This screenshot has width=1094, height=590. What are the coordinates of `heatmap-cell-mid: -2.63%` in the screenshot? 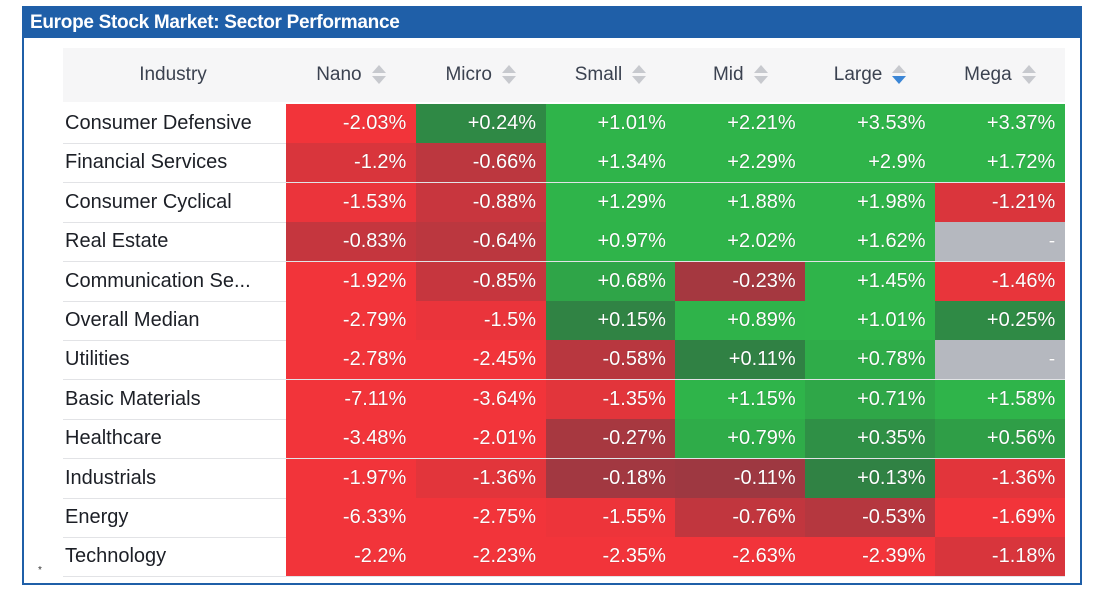 It's located at (740, 557).